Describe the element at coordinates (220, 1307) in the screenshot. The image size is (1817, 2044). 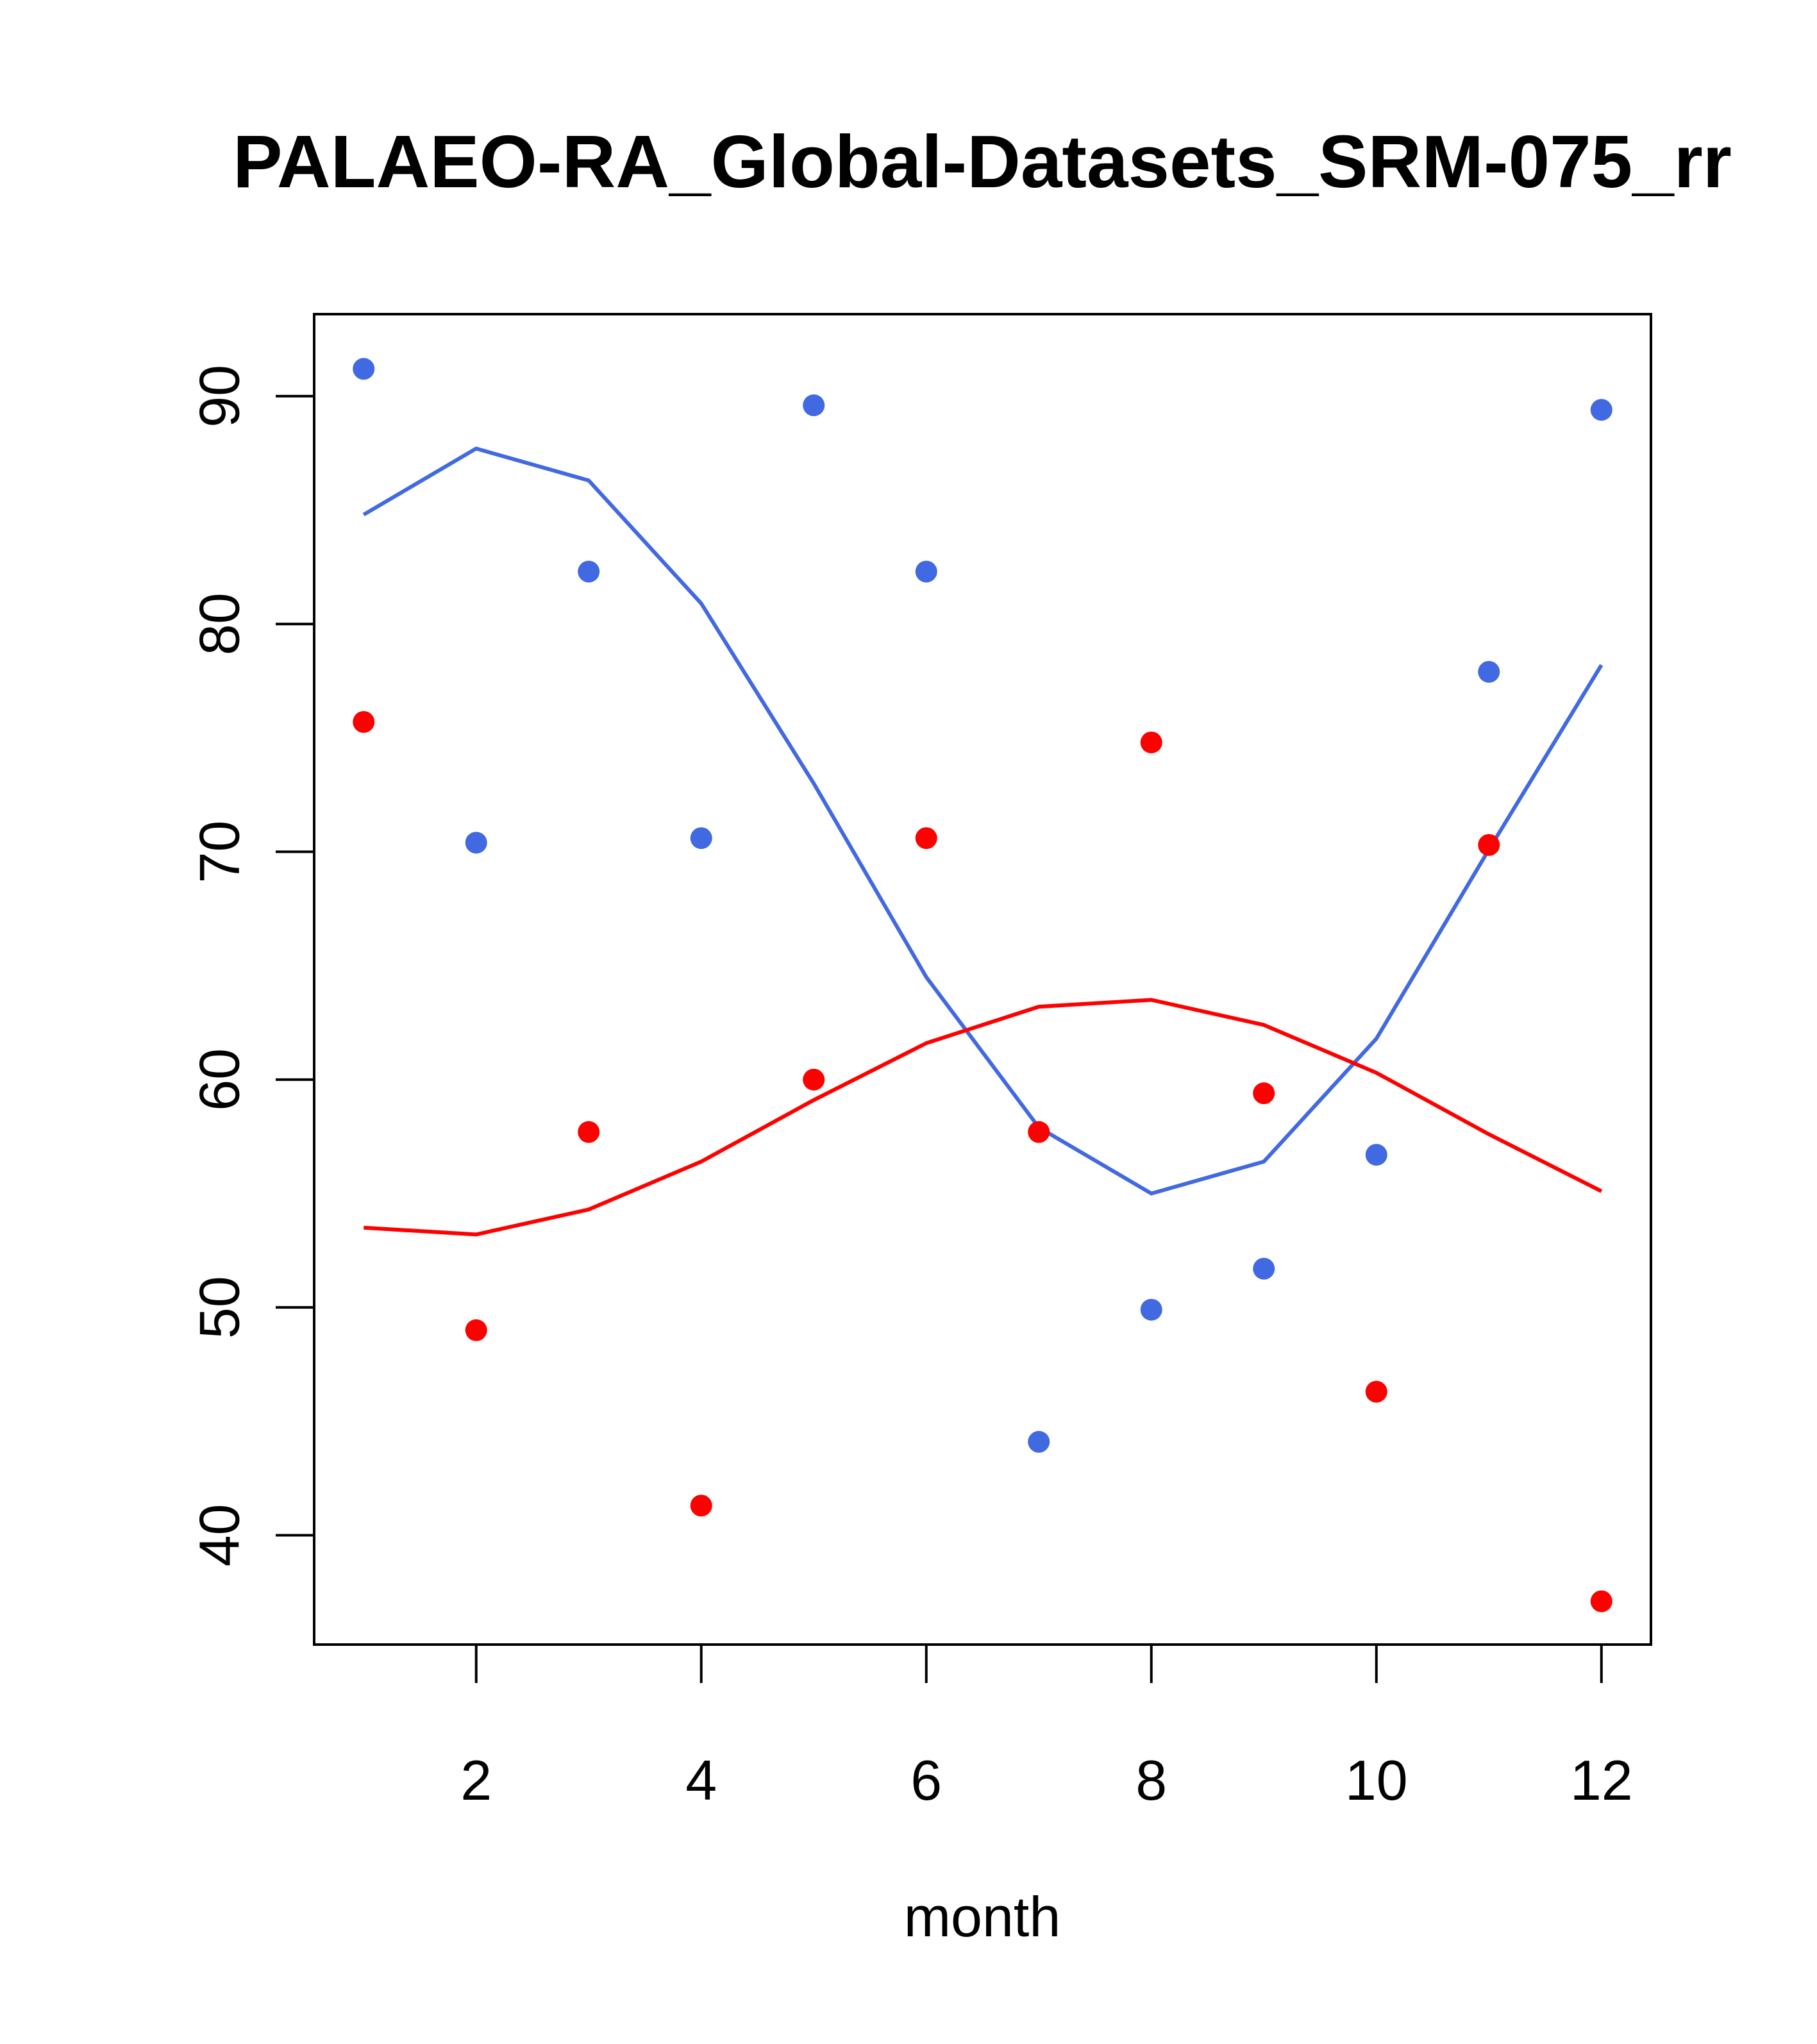
I see `y-tick-label: 50` at that location.